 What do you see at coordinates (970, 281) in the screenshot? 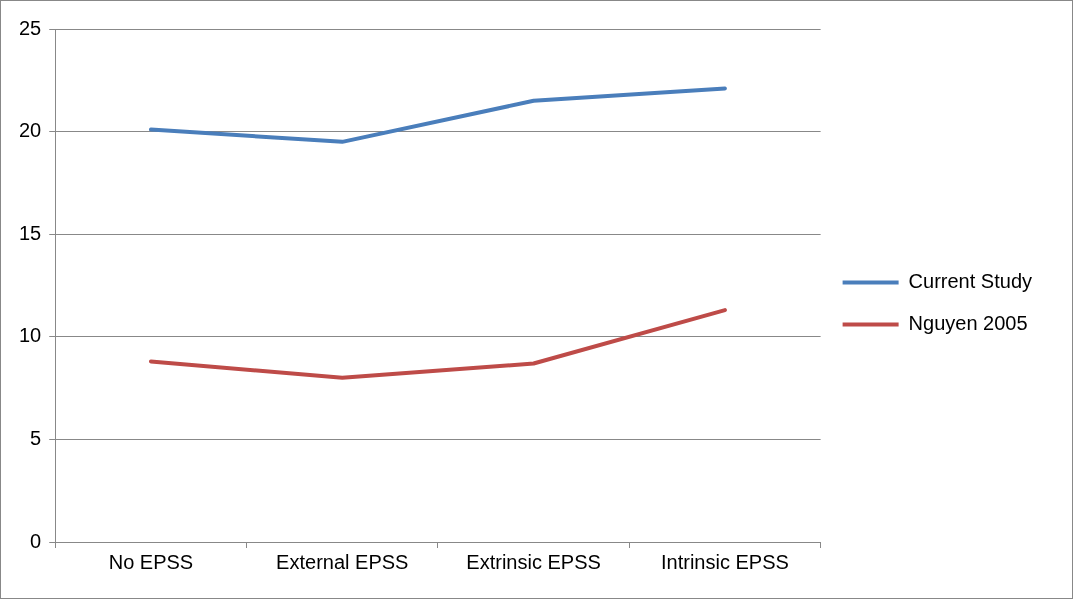
I see `legend-label: Current Study` at bounding box center [970, 281].